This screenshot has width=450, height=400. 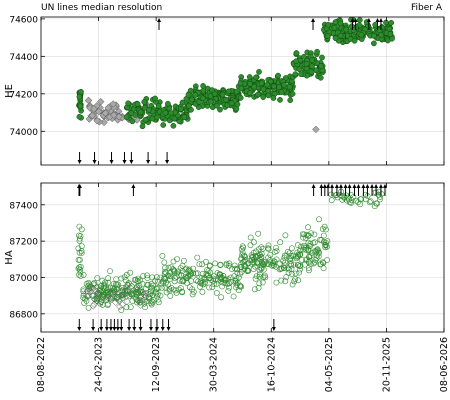 What do you see at coordinates (156, 364) in the screenshot?
I see `x-tick-label: 12-09-2023` at bounding box center [156, 364].